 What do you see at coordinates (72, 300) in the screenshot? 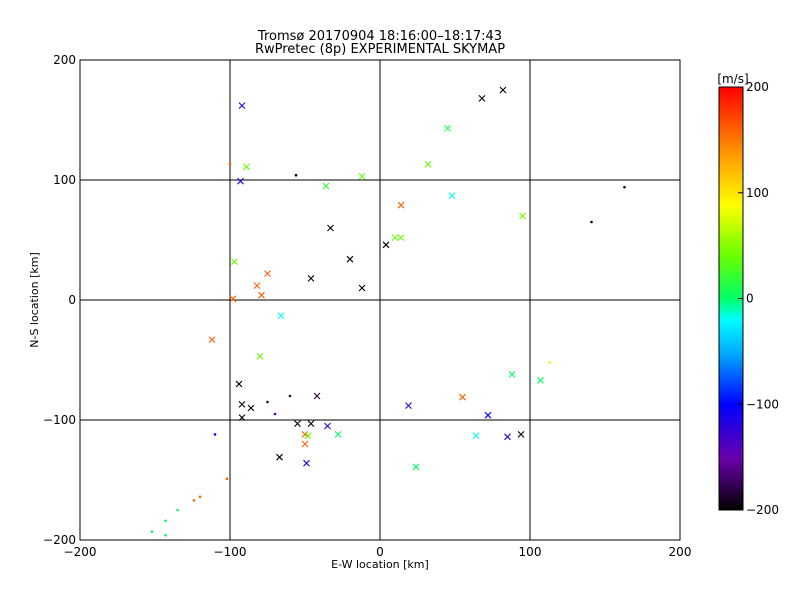
I see `y-tick-label: 0` at bounding box center [72, 300].